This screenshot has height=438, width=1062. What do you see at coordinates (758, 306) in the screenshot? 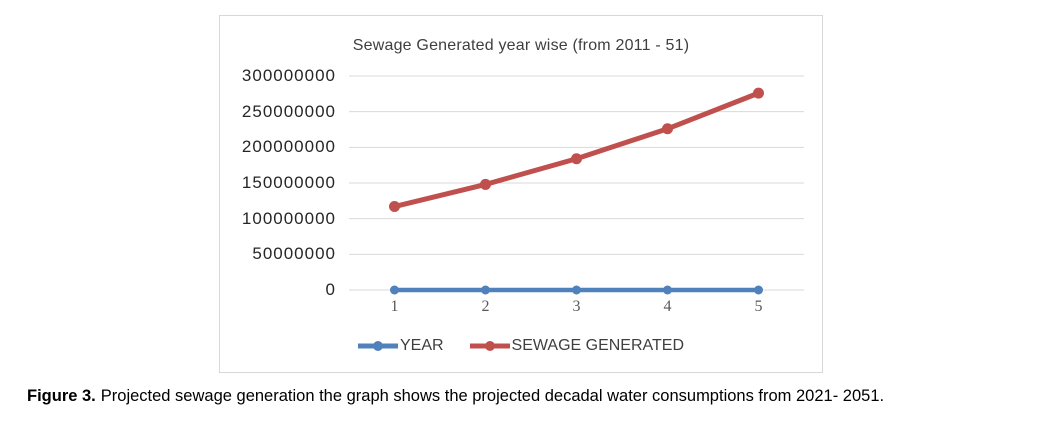
I see `x-axis-tick-label: 5` at bounding box center [758, 306].